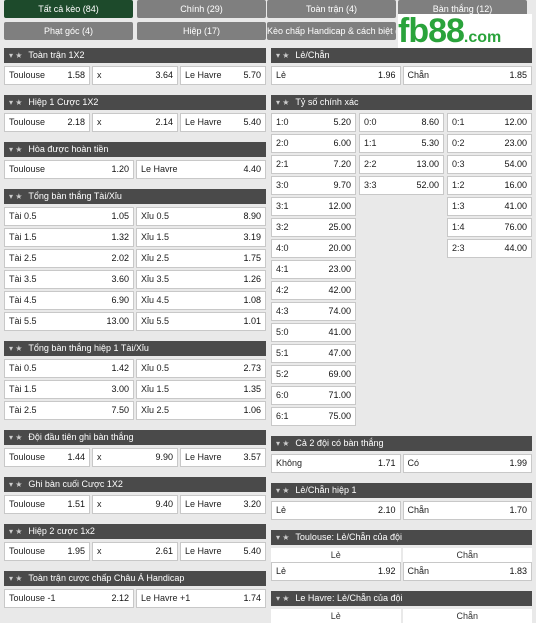 Image resolution: width=536 pixels, height=623 pixels. What do you see at coordinates (223, 457) in the screenshot?
I see `odds-cell: Le Havre 3.57` at bounding box center [223, 457].